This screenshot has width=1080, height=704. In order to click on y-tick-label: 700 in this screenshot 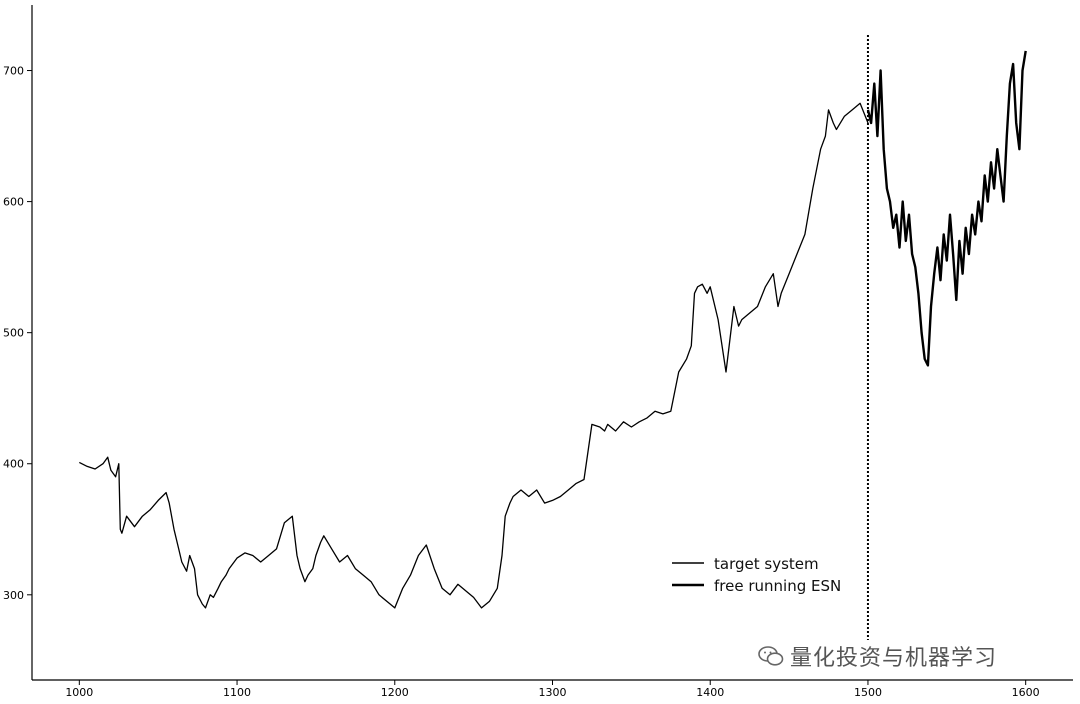, I will do `click(13, 71)`.